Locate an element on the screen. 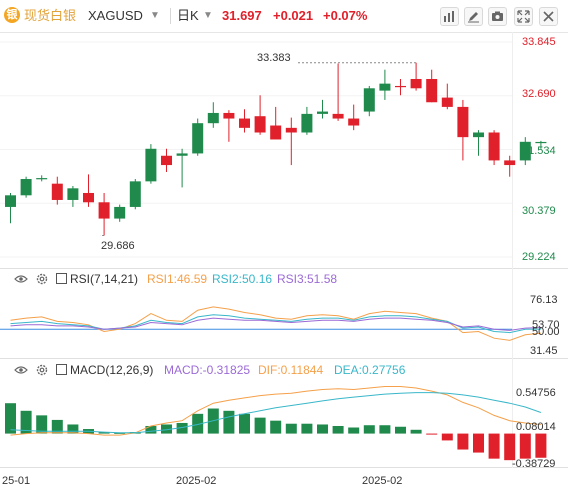 This screenshot has width=568, height=495. rsi-line-rsi1 is located at coordinates (275, 323).